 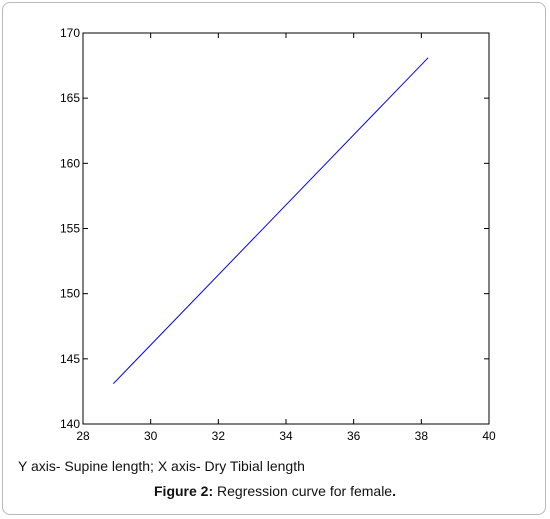 I want to click on y-tick-label: 165, so click(x=70, y=98).